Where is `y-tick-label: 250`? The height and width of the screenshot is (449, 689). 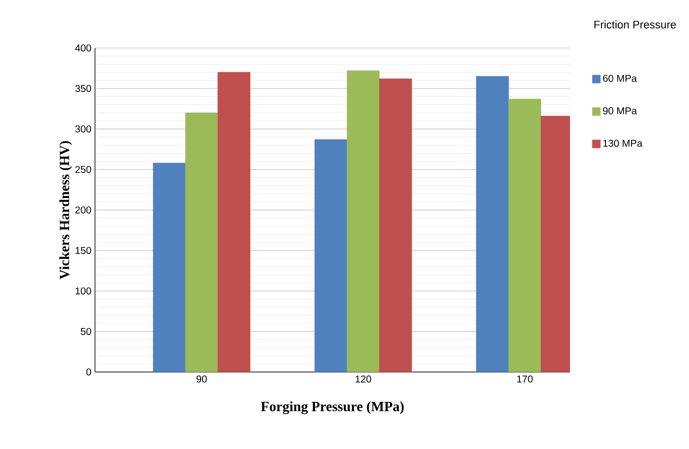 y-tick-label: 250 is located at coordinates (83, 170).